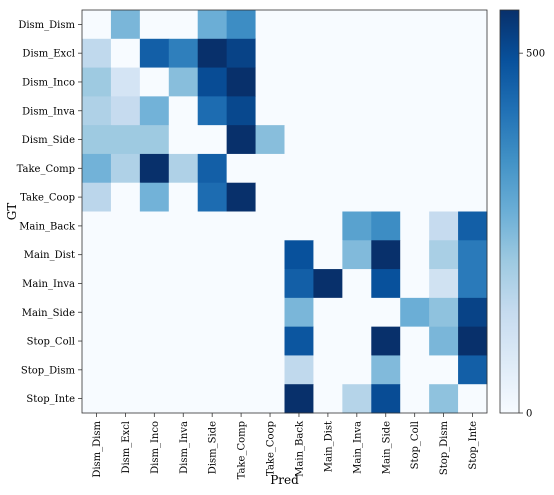 The height and width of the screenshot is (495, 554). What do you see at coordinates (284, 480) in the screenshot?
I see `x-axis-label: Pred` at bounding box center [284, 480].